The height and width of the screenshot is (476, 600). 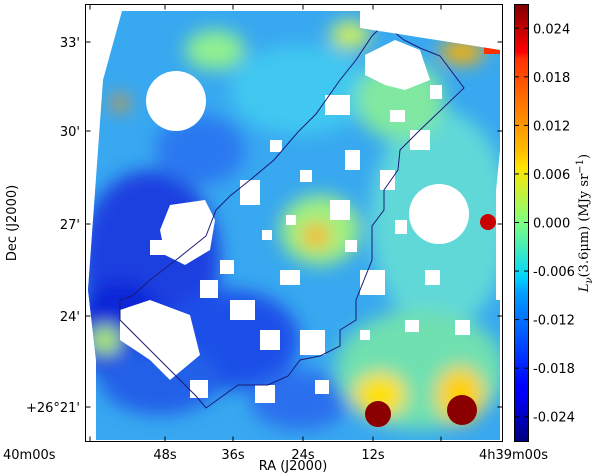 What do you see at coordinates (233, 455) in the screenshot?
I see `x-tick-label: 36s` at bounding box center [233, 455].